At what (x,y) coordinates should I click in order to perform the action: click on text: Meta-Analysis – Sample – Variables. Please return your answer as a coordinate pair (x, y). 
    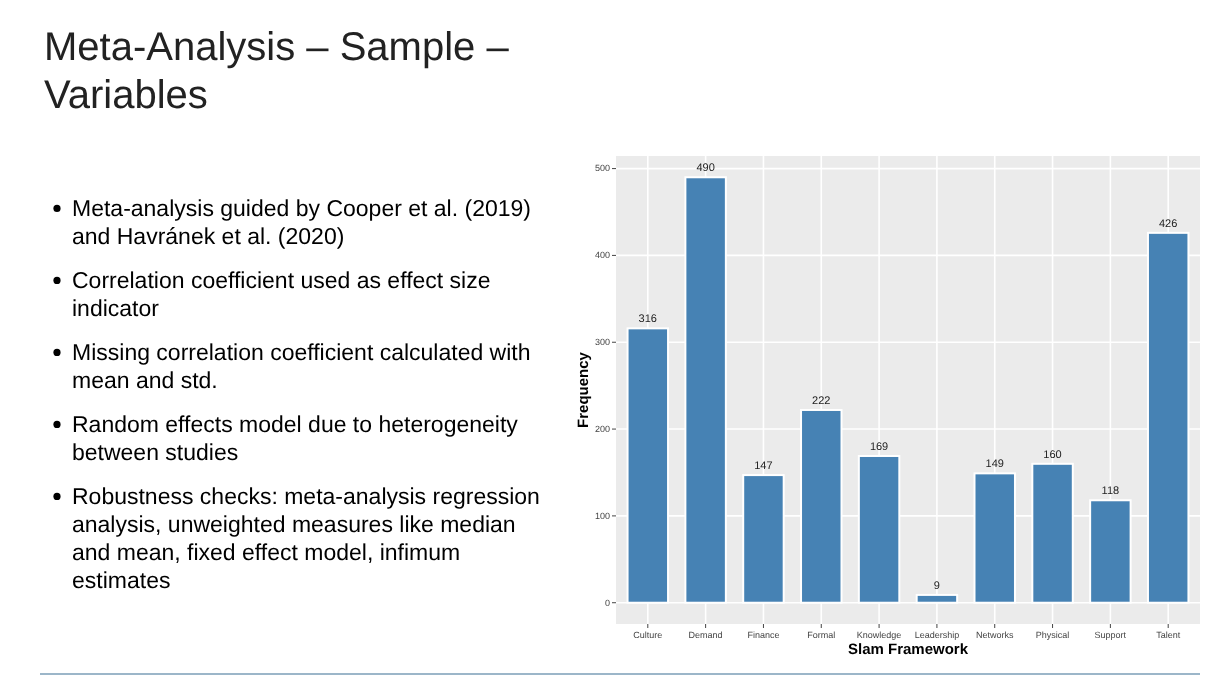
    Looking at the image, I should click on (277, 72).